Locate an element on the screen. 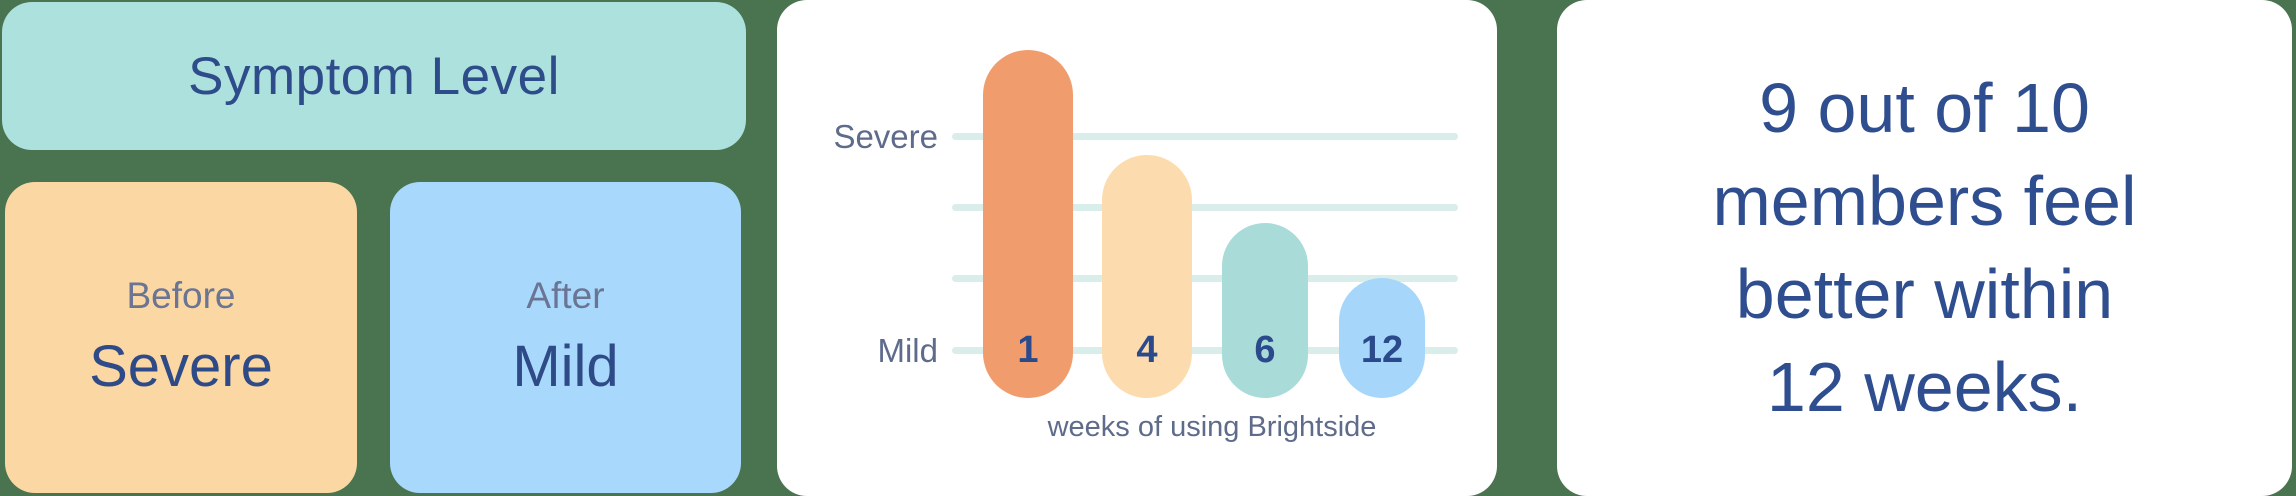  y-axis-label-mild: Mild is located at coordinates (907, 350).